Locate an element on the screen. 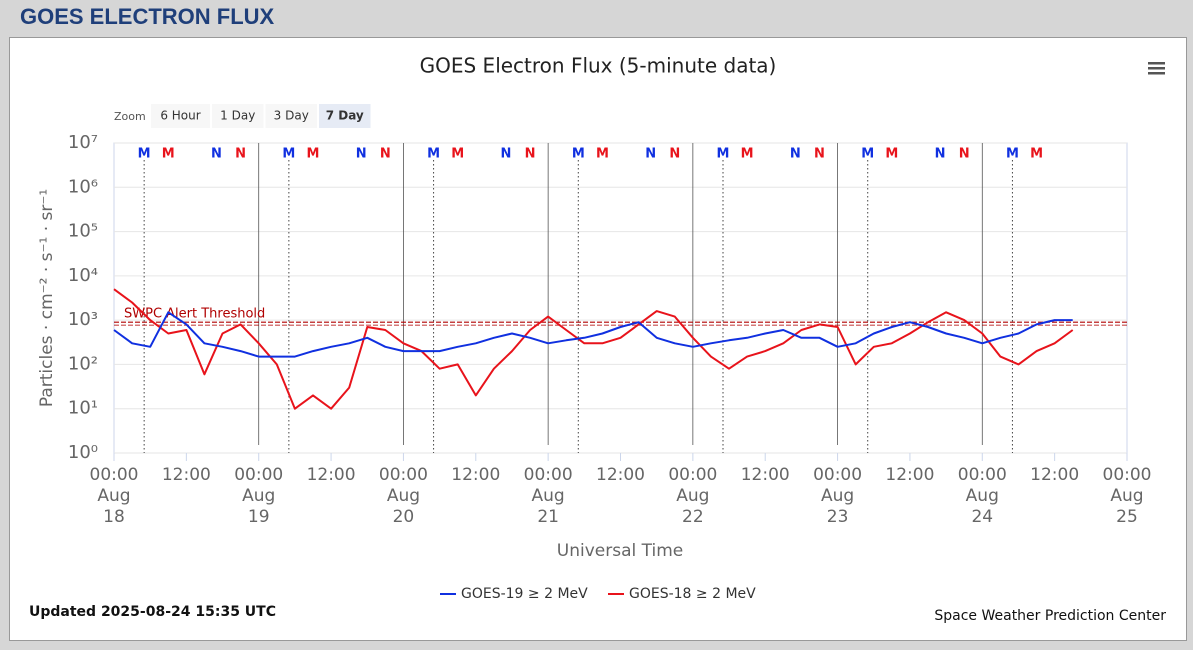 The width and height of the screenshot is (1193, 650). zoom-button: 3 Day is located at coordinates (291, 116).